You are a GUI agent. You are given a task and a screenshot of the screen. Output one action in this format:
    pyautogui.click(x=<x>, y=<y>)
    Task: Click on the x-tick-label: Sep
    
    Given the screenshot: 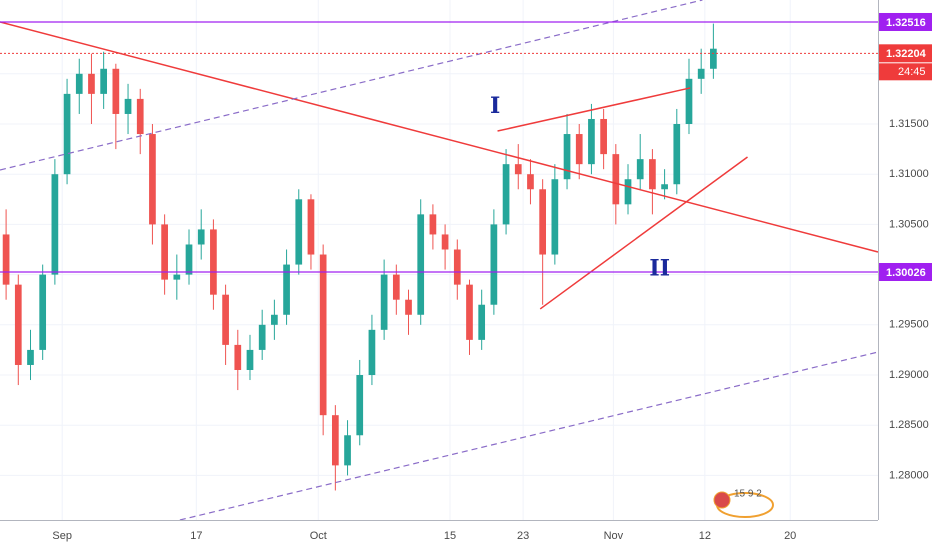 What is the action you would take?
    pyautogui.click(x=62, y=536)
    